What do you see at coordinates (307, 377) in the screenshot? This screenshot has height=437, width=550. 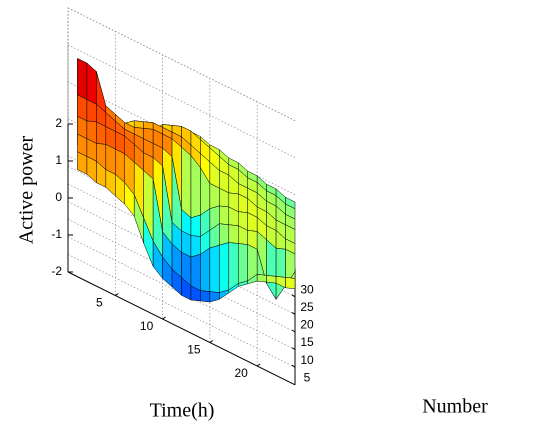 I see `y-tick-label: 5` at bounding box center [307, 377].